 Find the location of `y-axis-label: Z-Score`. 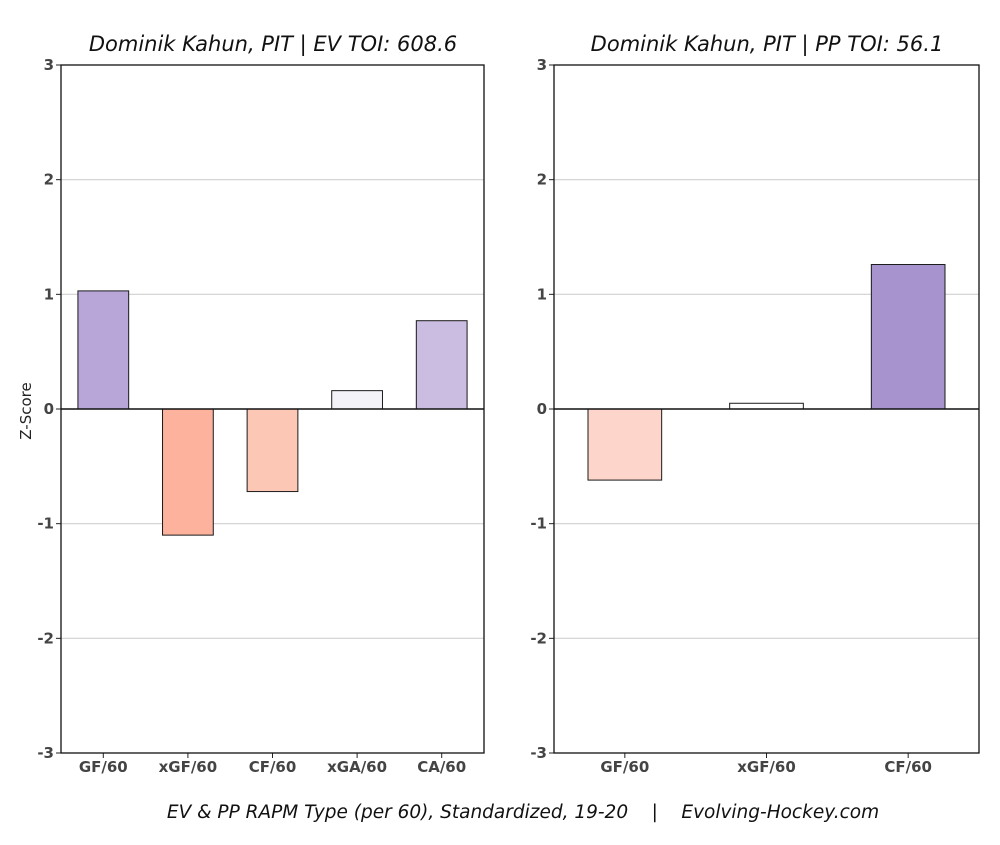

y-axis-label: Z-Score is located at coordinates (26, 410).